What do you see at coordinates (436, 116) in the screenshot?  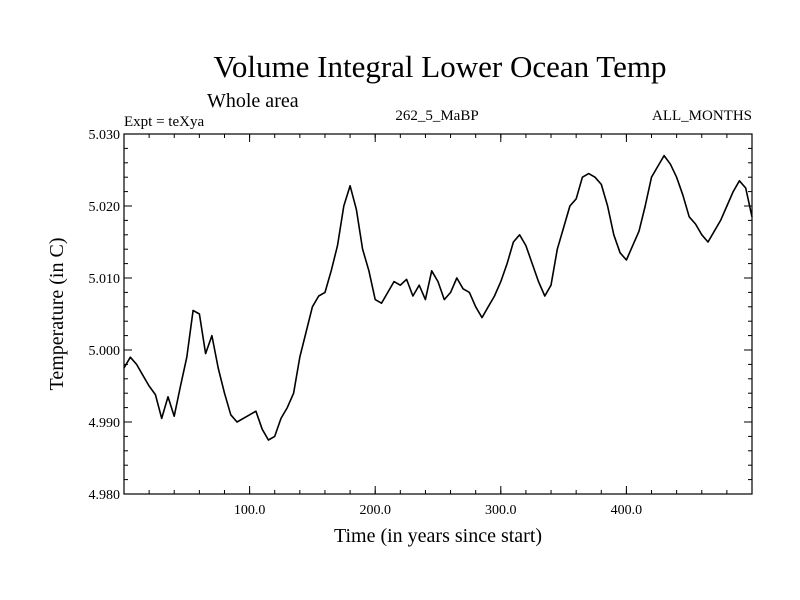 I see `run-label: 262_5_MaBP` at bounding box center [436, 116].